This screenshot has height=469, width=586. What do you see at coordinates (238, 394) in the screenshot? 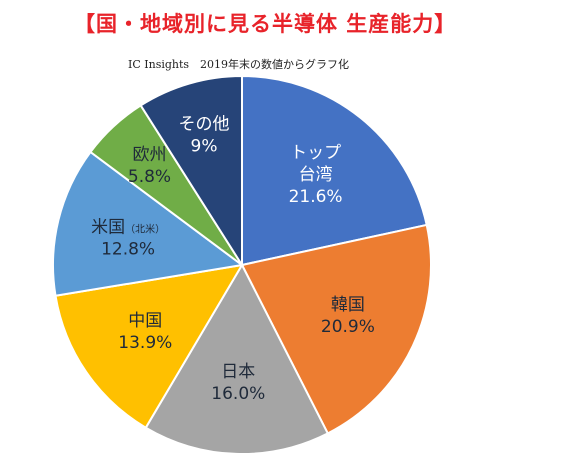
I see `slice-value-2: 16.0%` at bounding box center [238, 394].